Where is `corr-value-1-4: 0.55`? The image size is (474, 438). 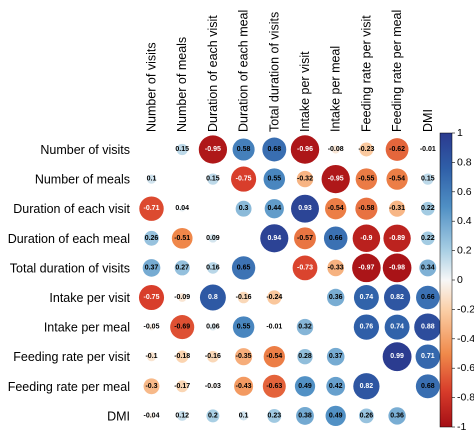 corr-value-1-4: 0.55 is located at coordinates (274, 179).